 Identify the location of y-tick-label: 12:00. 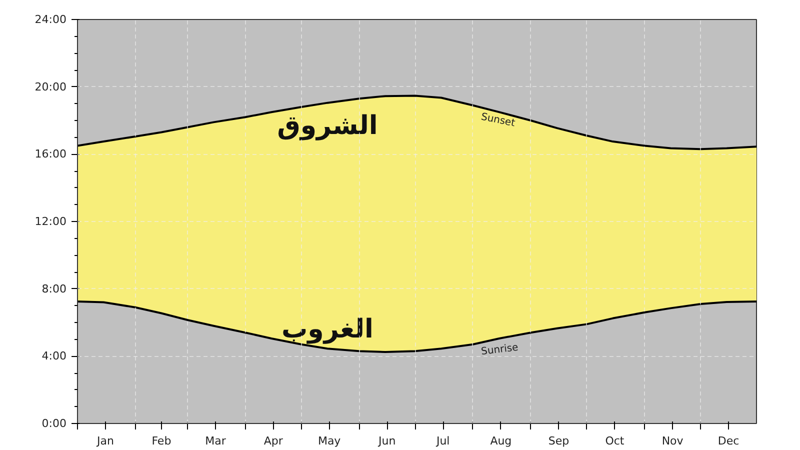
(50, 221).